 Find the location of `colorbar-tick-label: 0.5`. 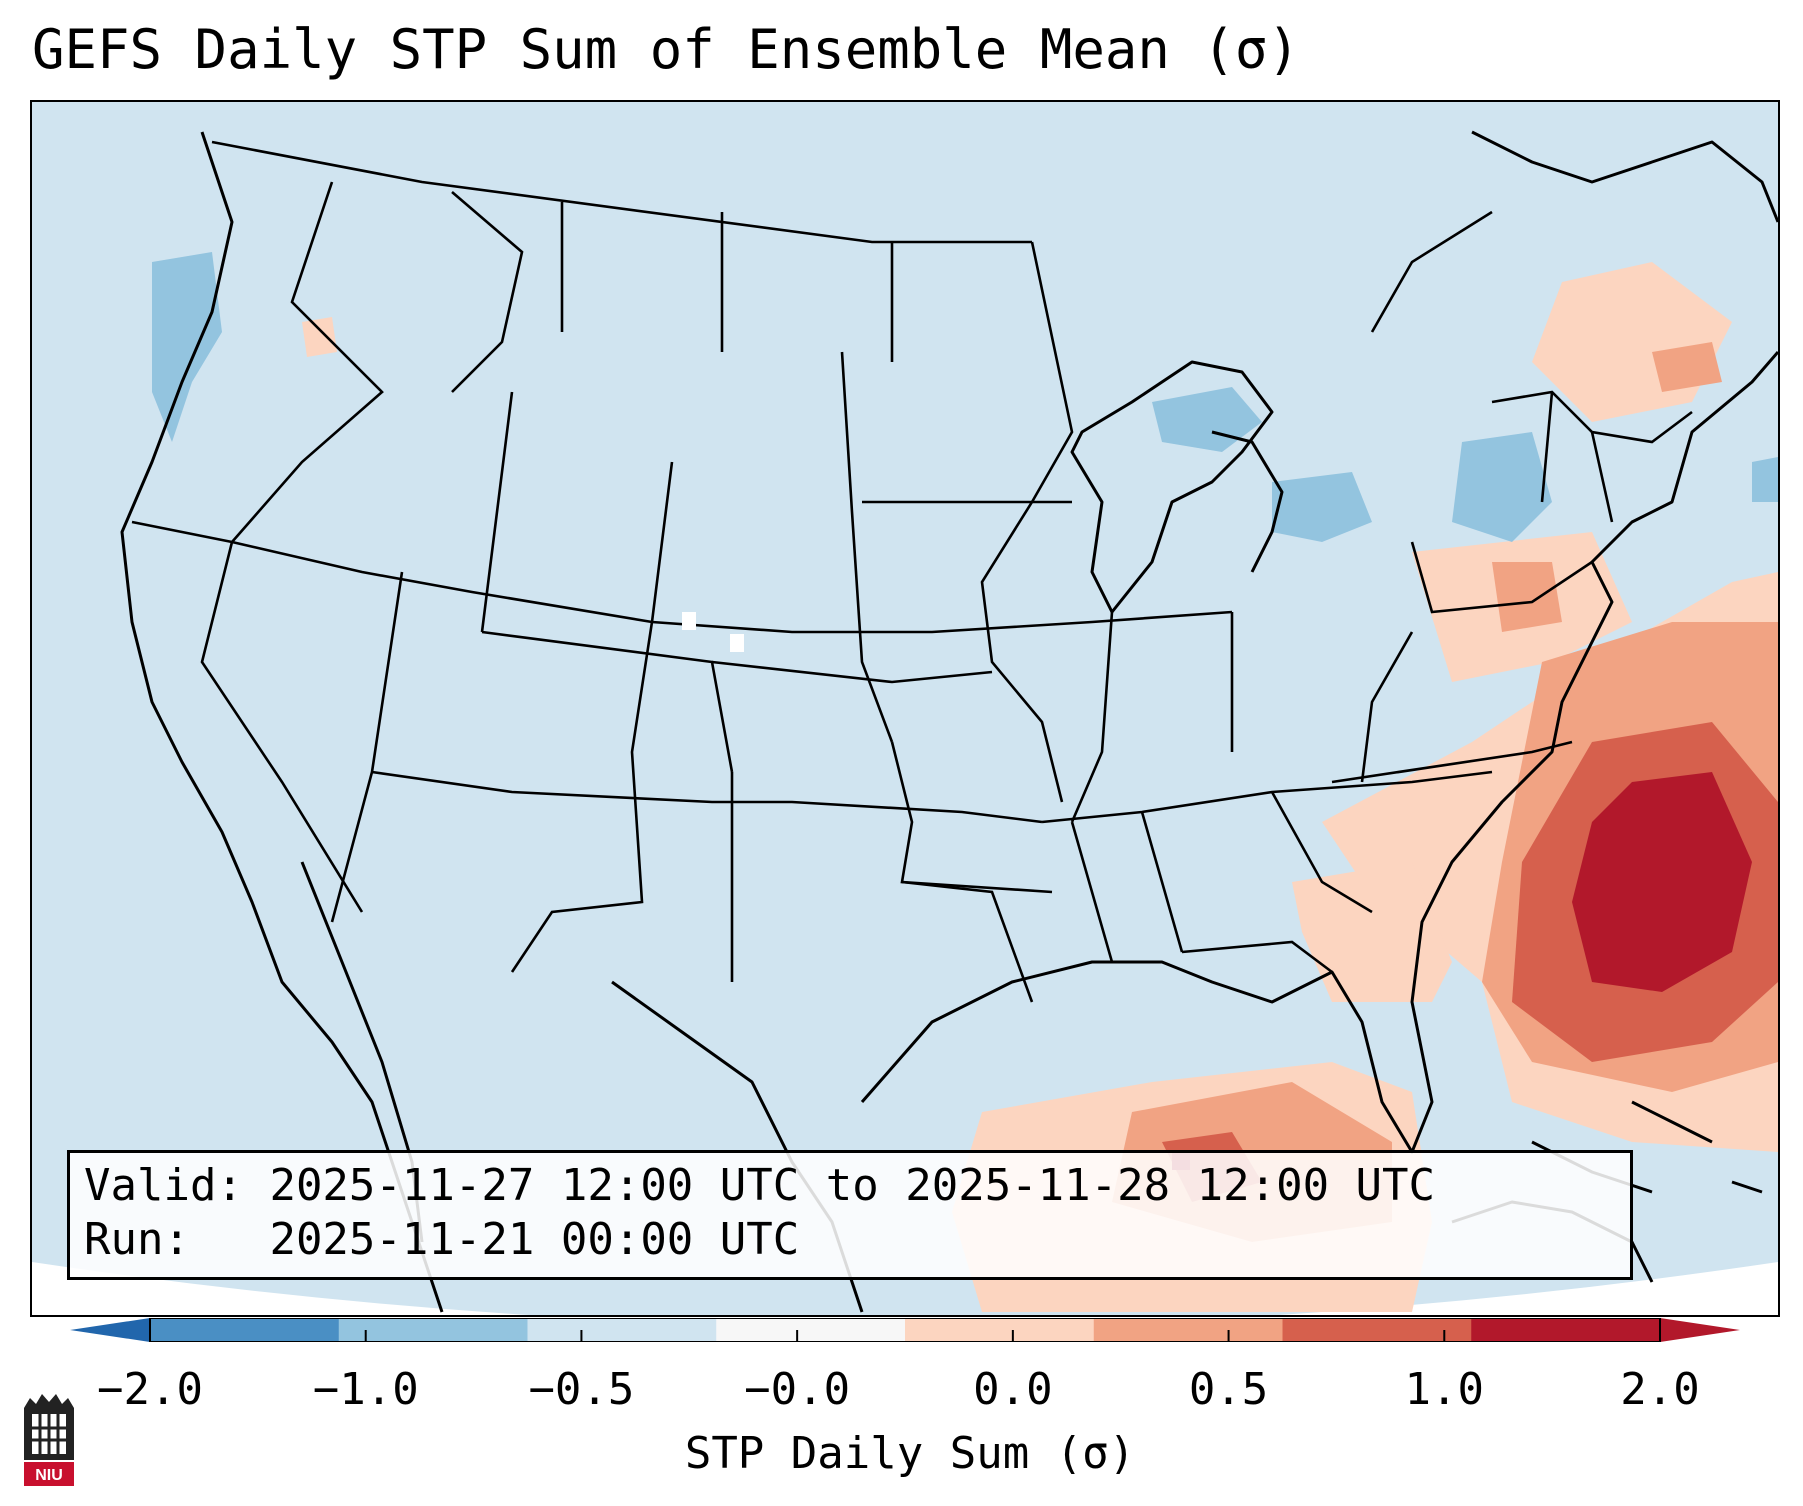

colorbar-tick-label: 0.5 is located at coordinates (1228, 1389).